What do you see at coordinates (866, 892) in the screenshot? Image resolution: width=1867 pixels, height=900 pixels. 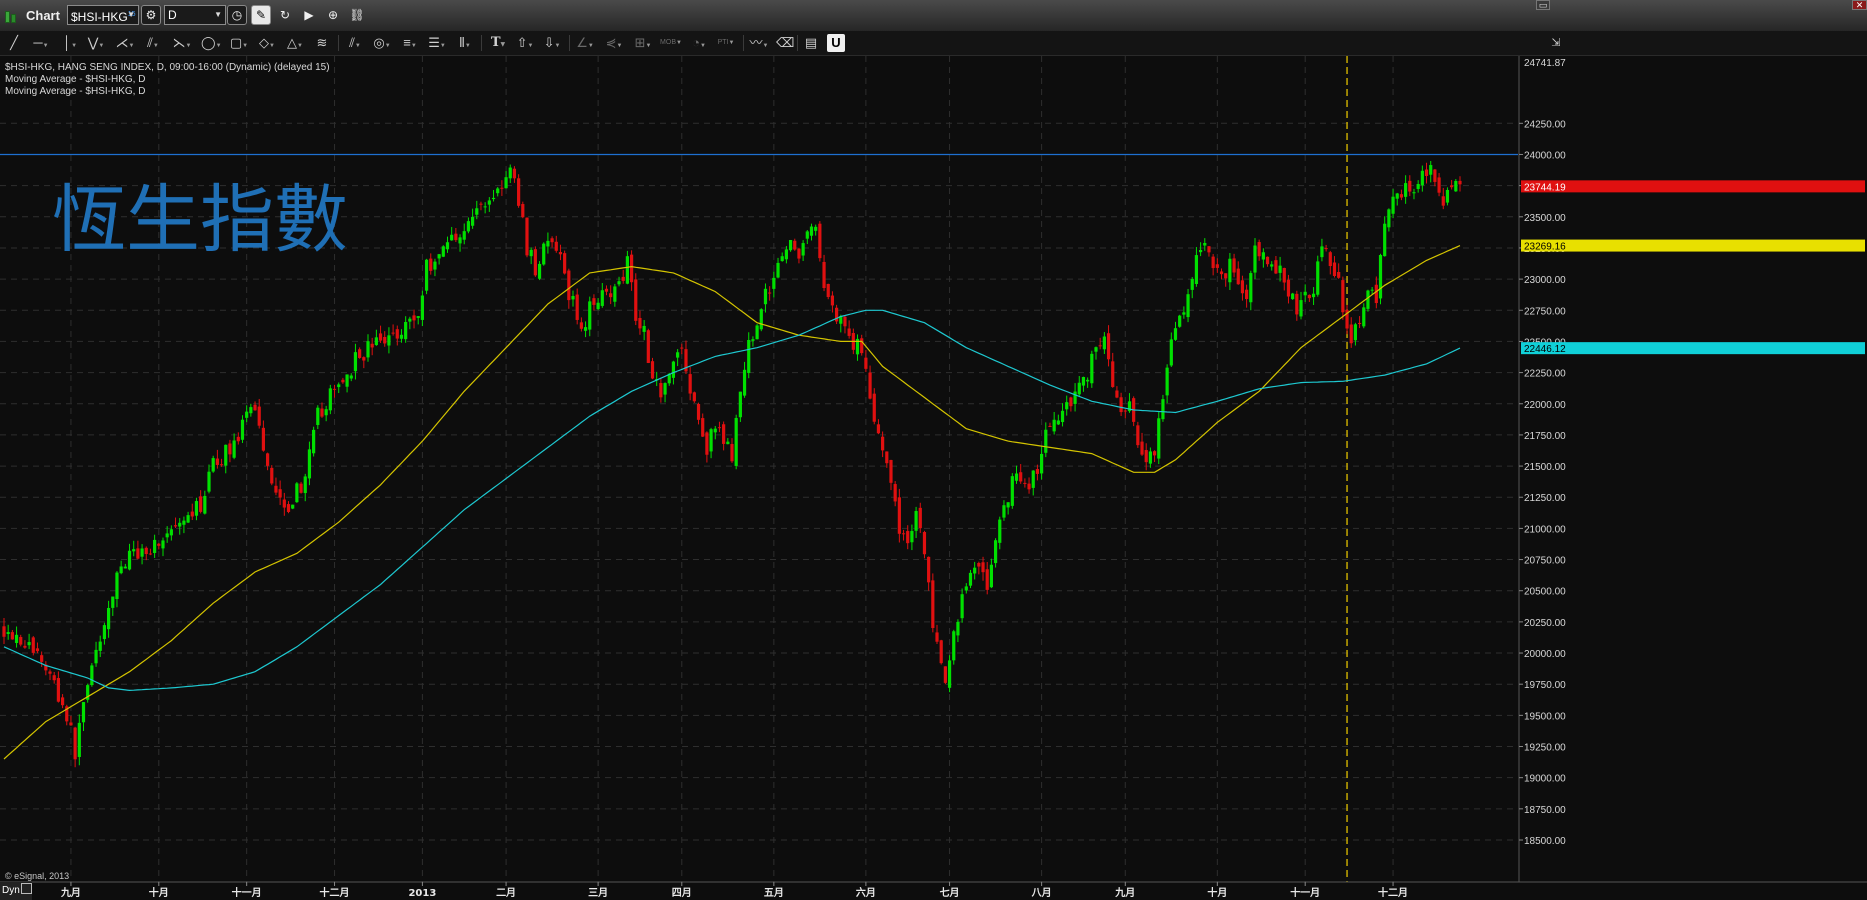 I see `time-axis-label: 六月` at bounding box center [866, 892].